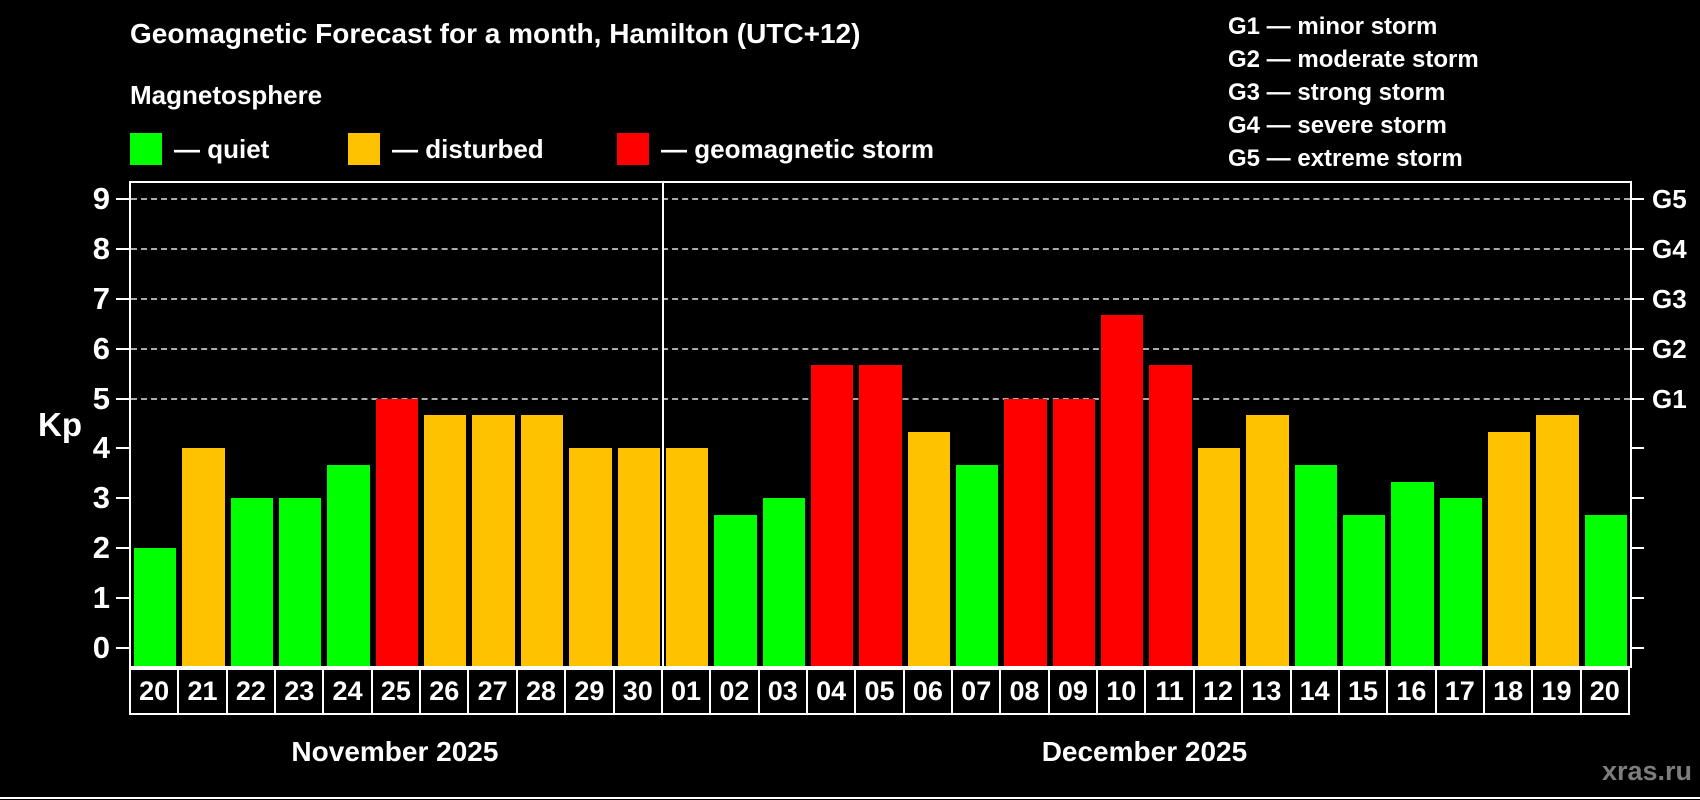  Describe the element at coordinates (101, 348) in the screenshot. I see `kp-tick-label-6: 6` at that location.